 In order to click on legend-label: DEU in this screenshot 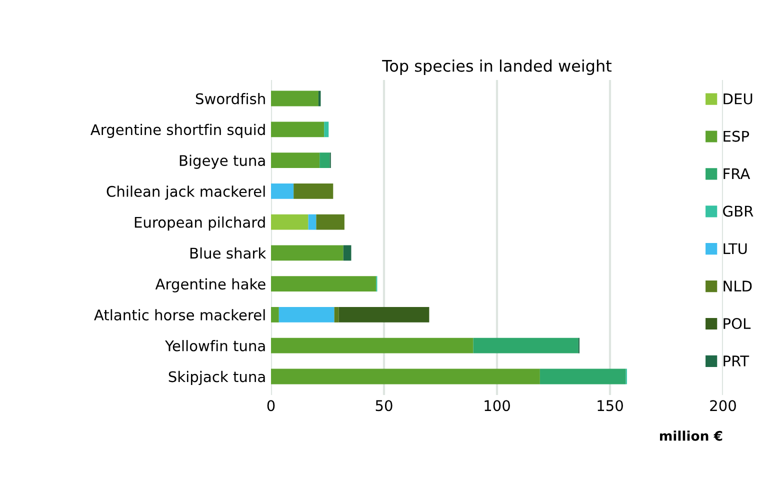, I will do `click(738, 99)`.